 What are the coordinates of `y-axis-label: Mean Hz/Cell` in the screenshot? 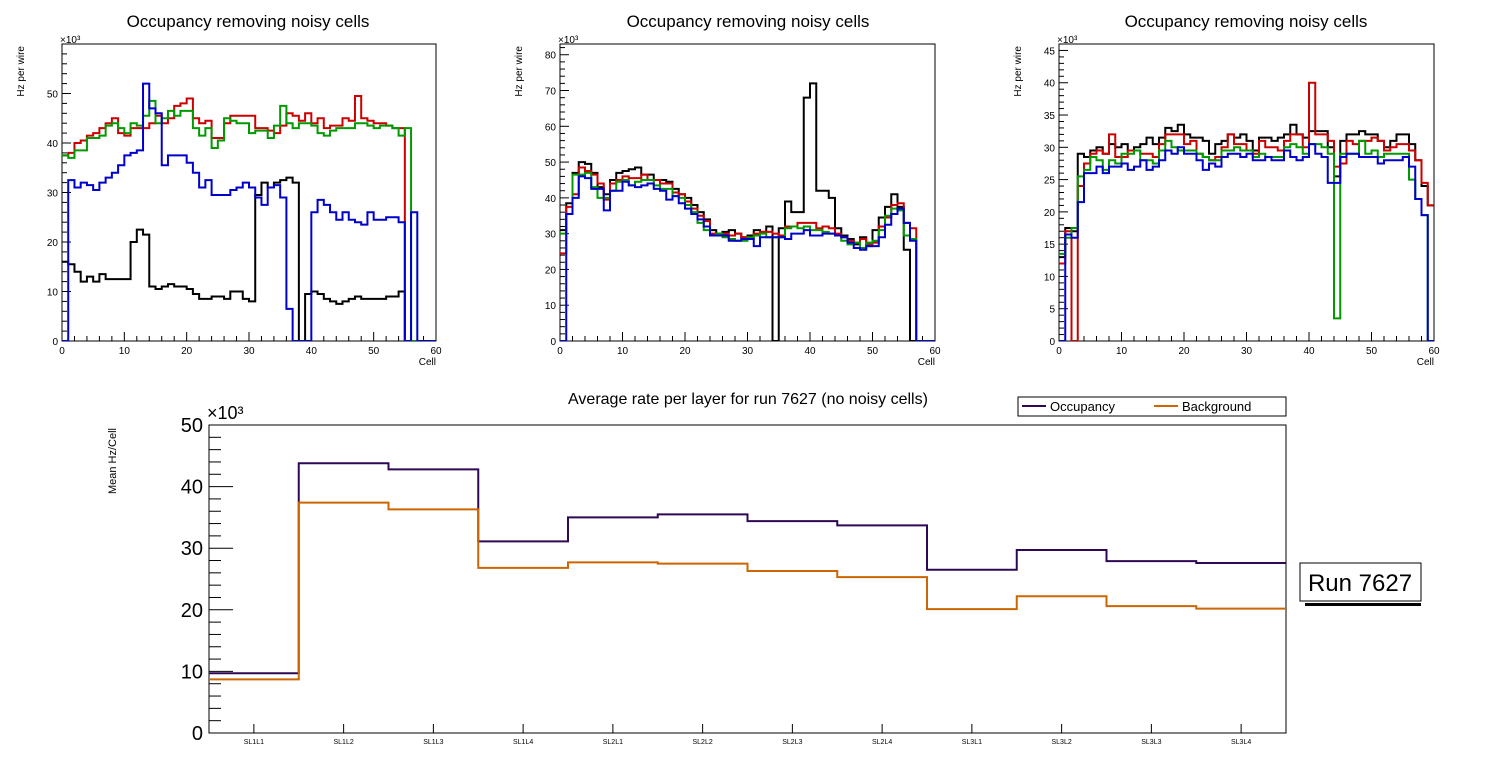 It's located at (113, 461).